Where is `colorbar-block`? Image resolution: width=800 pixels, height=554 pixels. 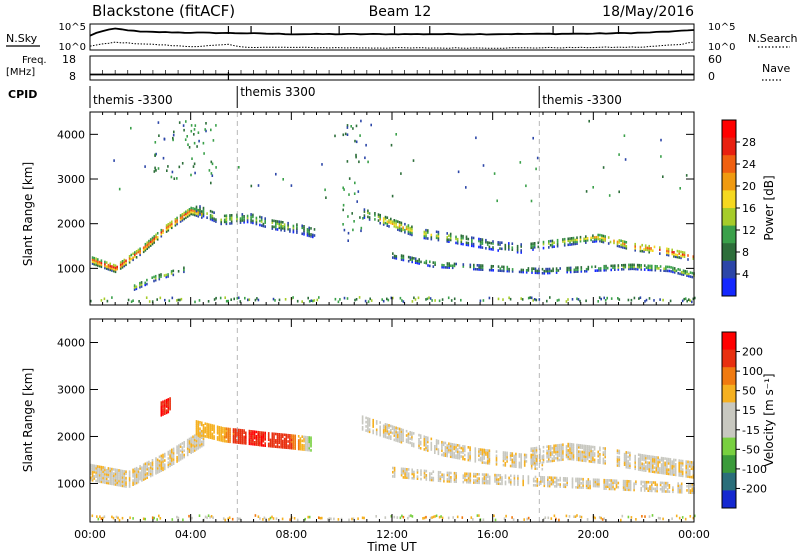 colorbar-block is located at coordinates (729, 269).